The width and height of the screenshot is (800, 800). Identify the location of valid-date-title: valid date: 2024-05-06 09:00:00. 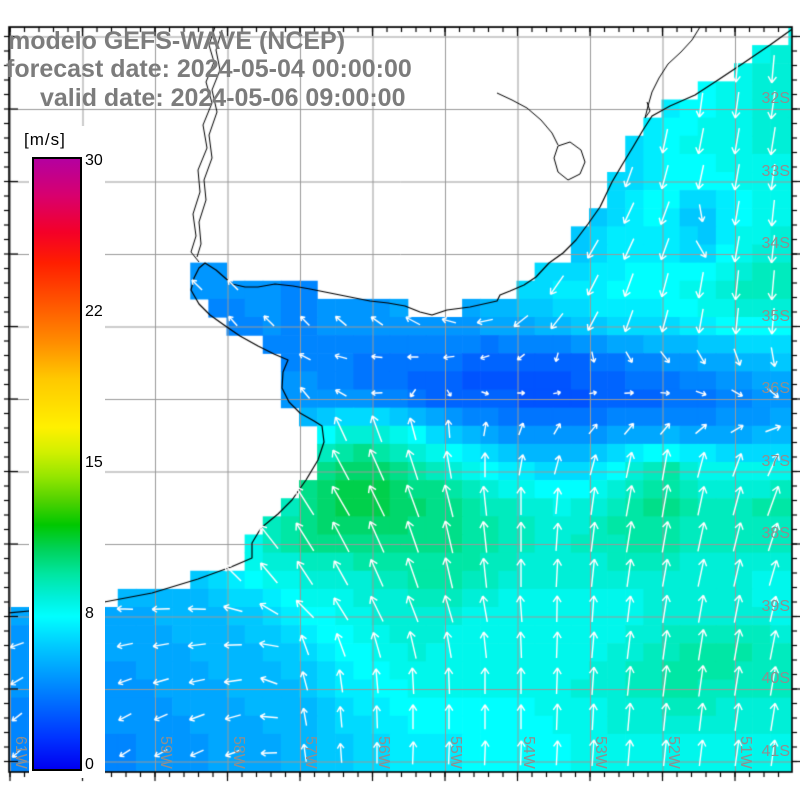
(223, 98).